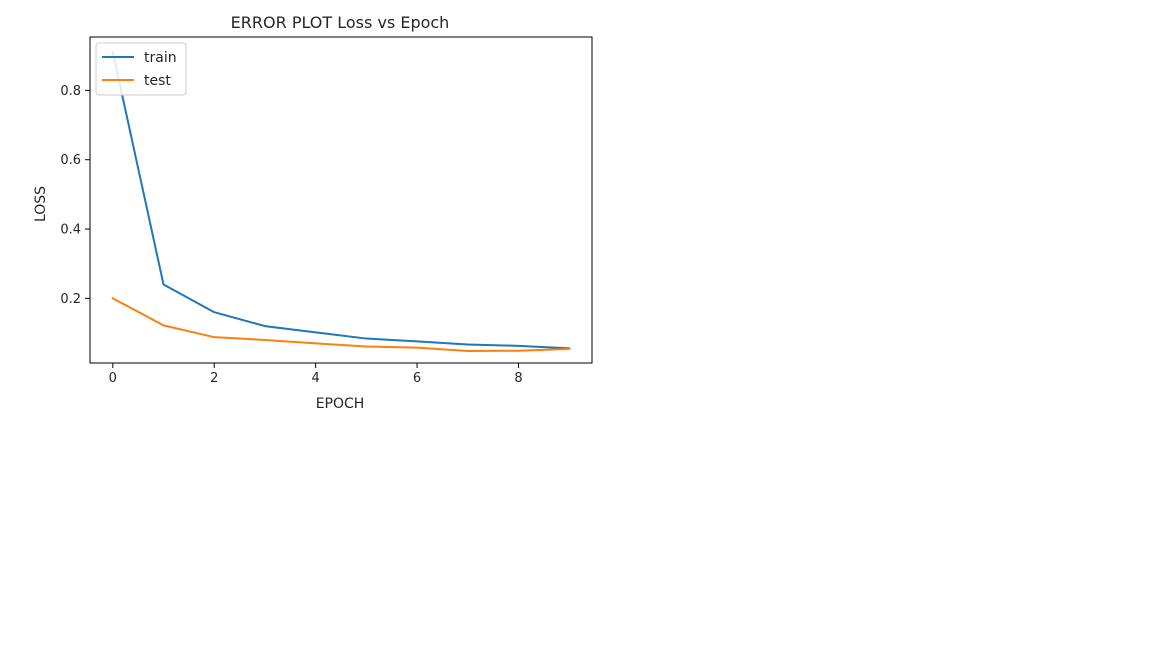 Image resolution: width=1152 pixels, height=648 pixels. What do you see at coordinates (70, 230) in the screenshot?
I see `y-tick-label: 0.4` at bounding box center [70, 230].